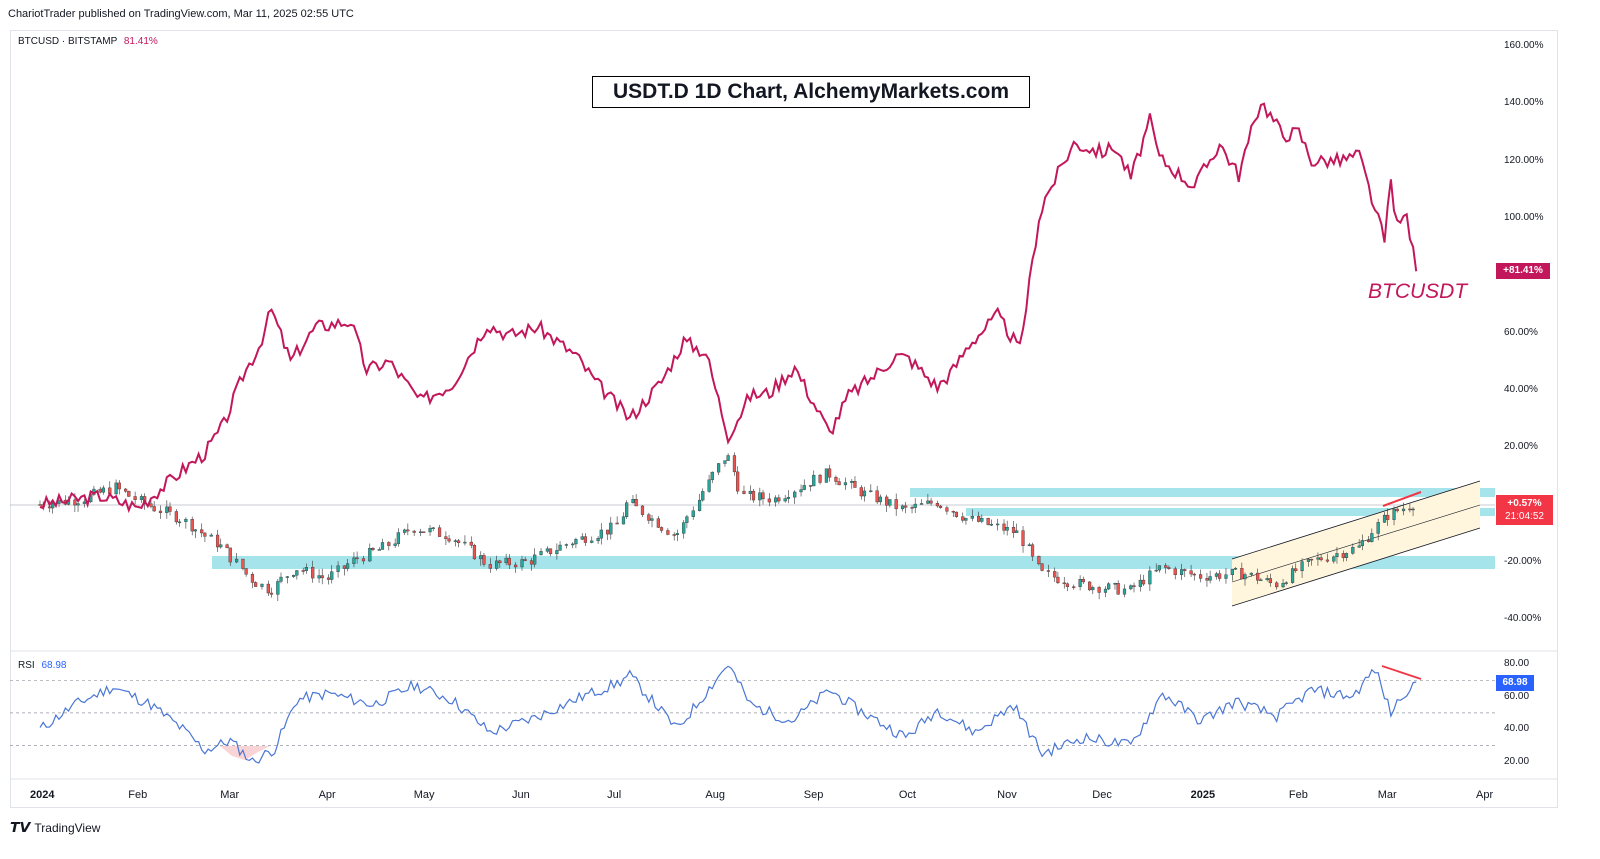 This screenshot has width=1600, height=859. I want to click on tradingview-logo: 𝙏𝙑 TradingView, so click(55, 827).